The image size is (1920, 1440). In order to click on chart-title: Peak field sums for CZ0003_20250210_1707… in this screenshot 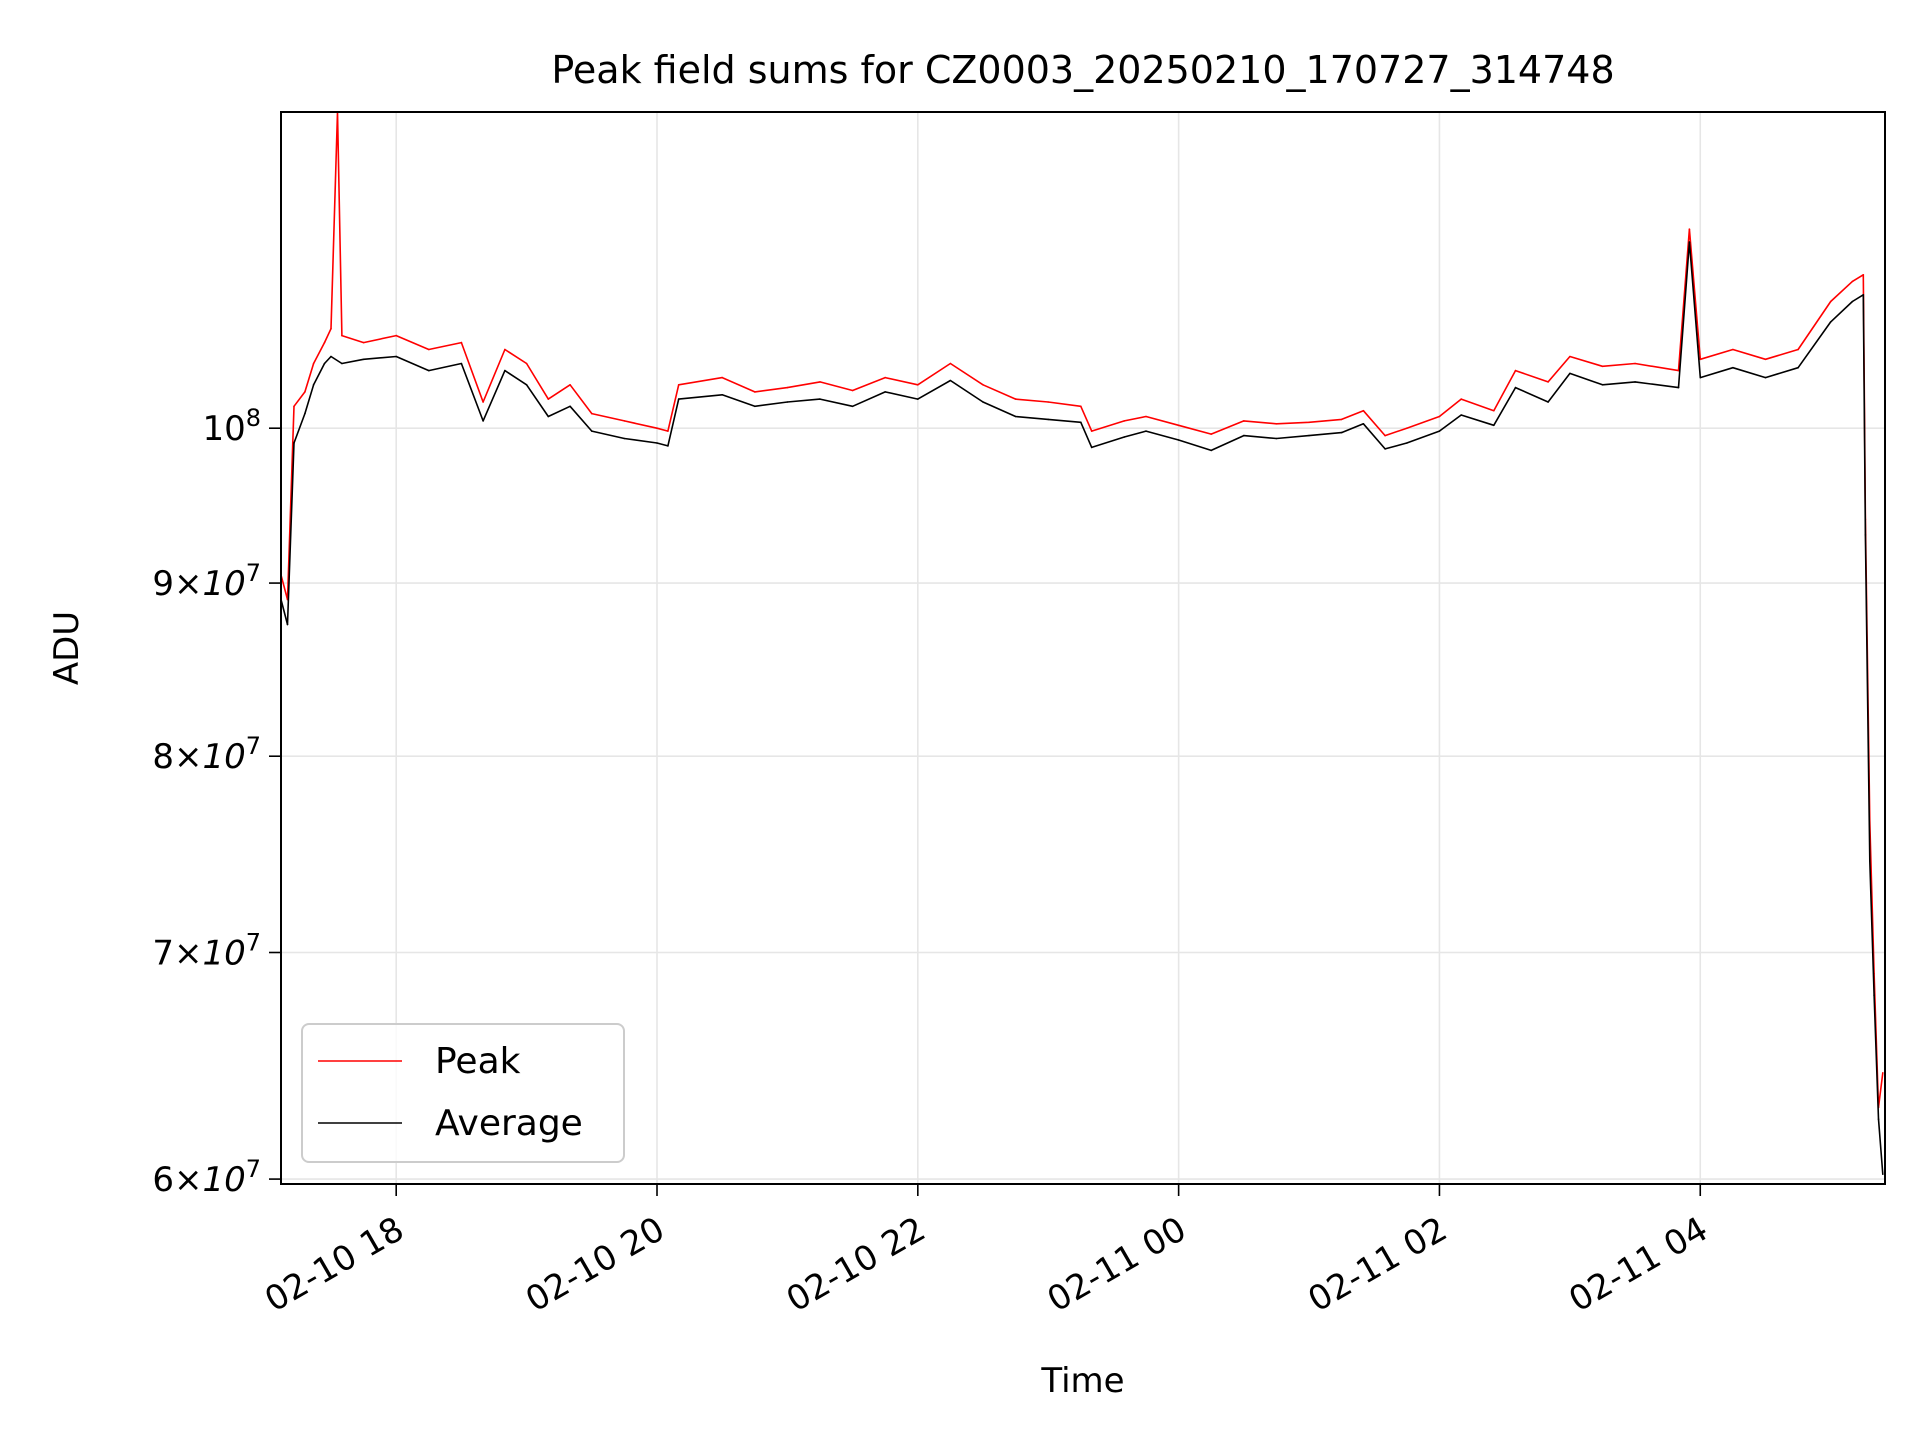, I will do `click(1082, 70)`.